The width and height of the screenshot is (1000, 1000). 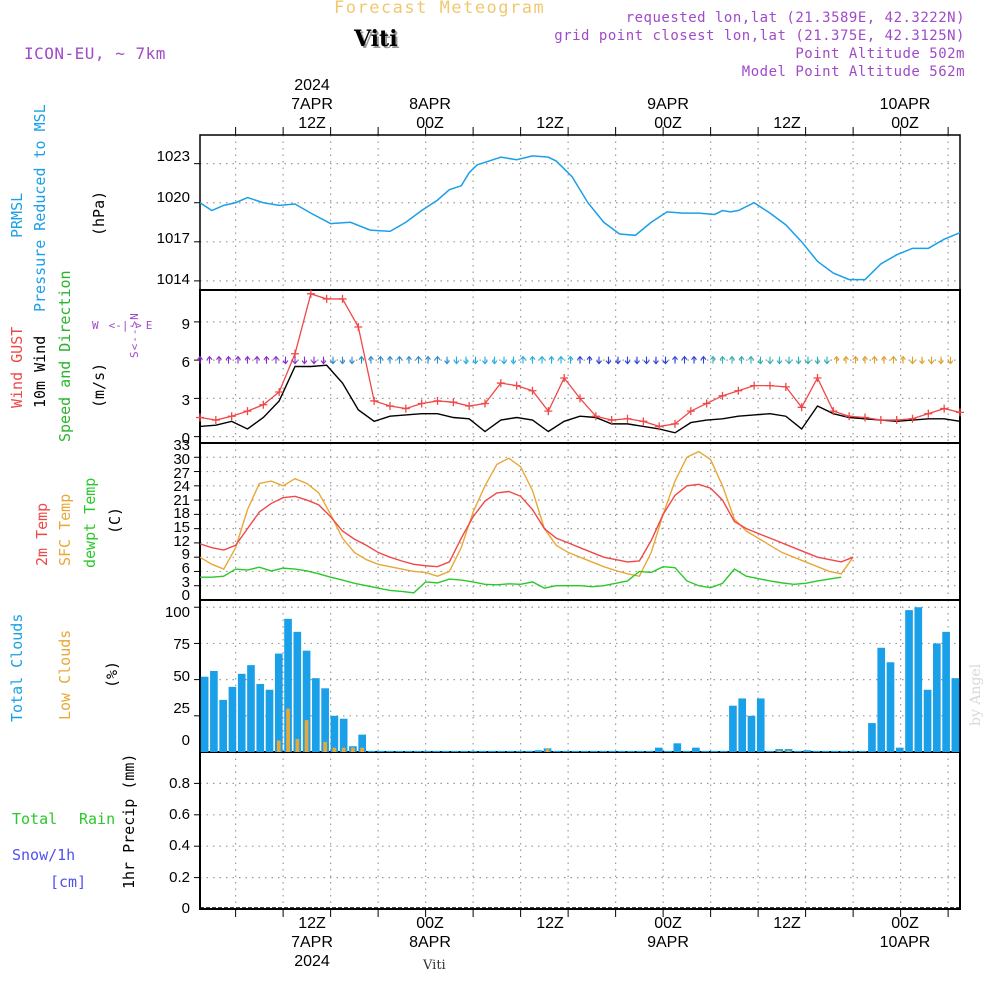 What do you see at coordinates (173, 238) in the screenshot?
I see `y-tick-label: 1017` at bounding box center [173, 238].